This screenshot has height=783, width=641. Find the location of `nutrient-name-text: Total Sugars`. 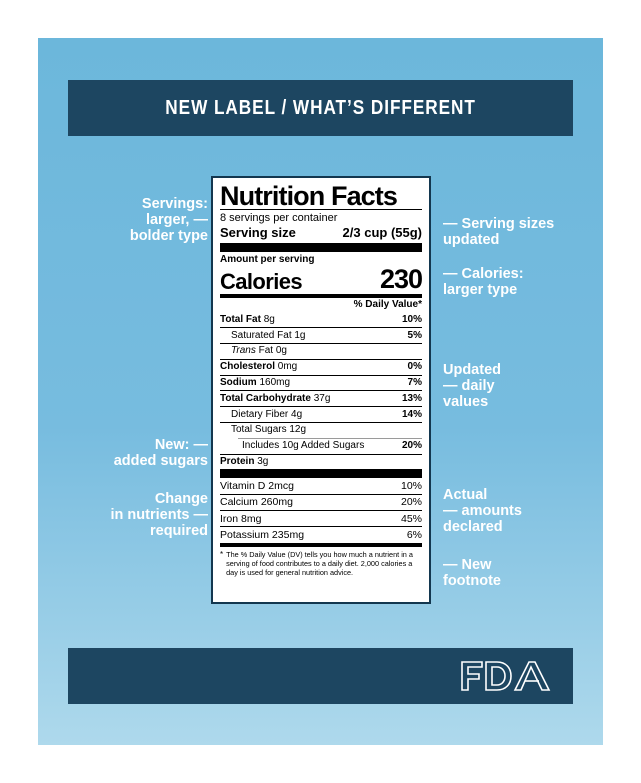

nutrient-name-text: Total Sugars is located at coordinates (259, 430).